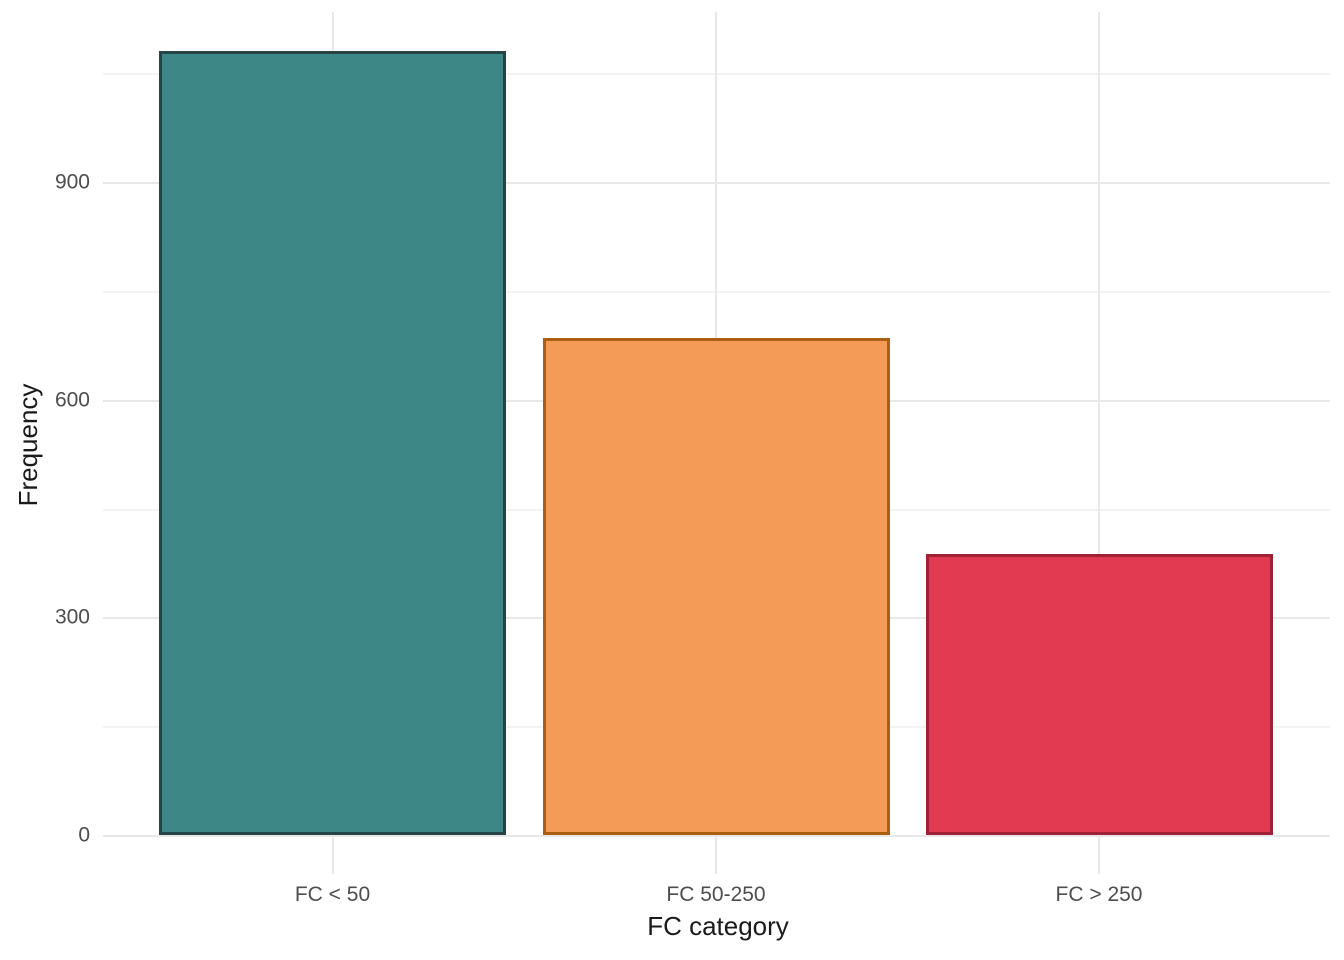  I want to click on y-tick-label: 0, so click(84, 835).